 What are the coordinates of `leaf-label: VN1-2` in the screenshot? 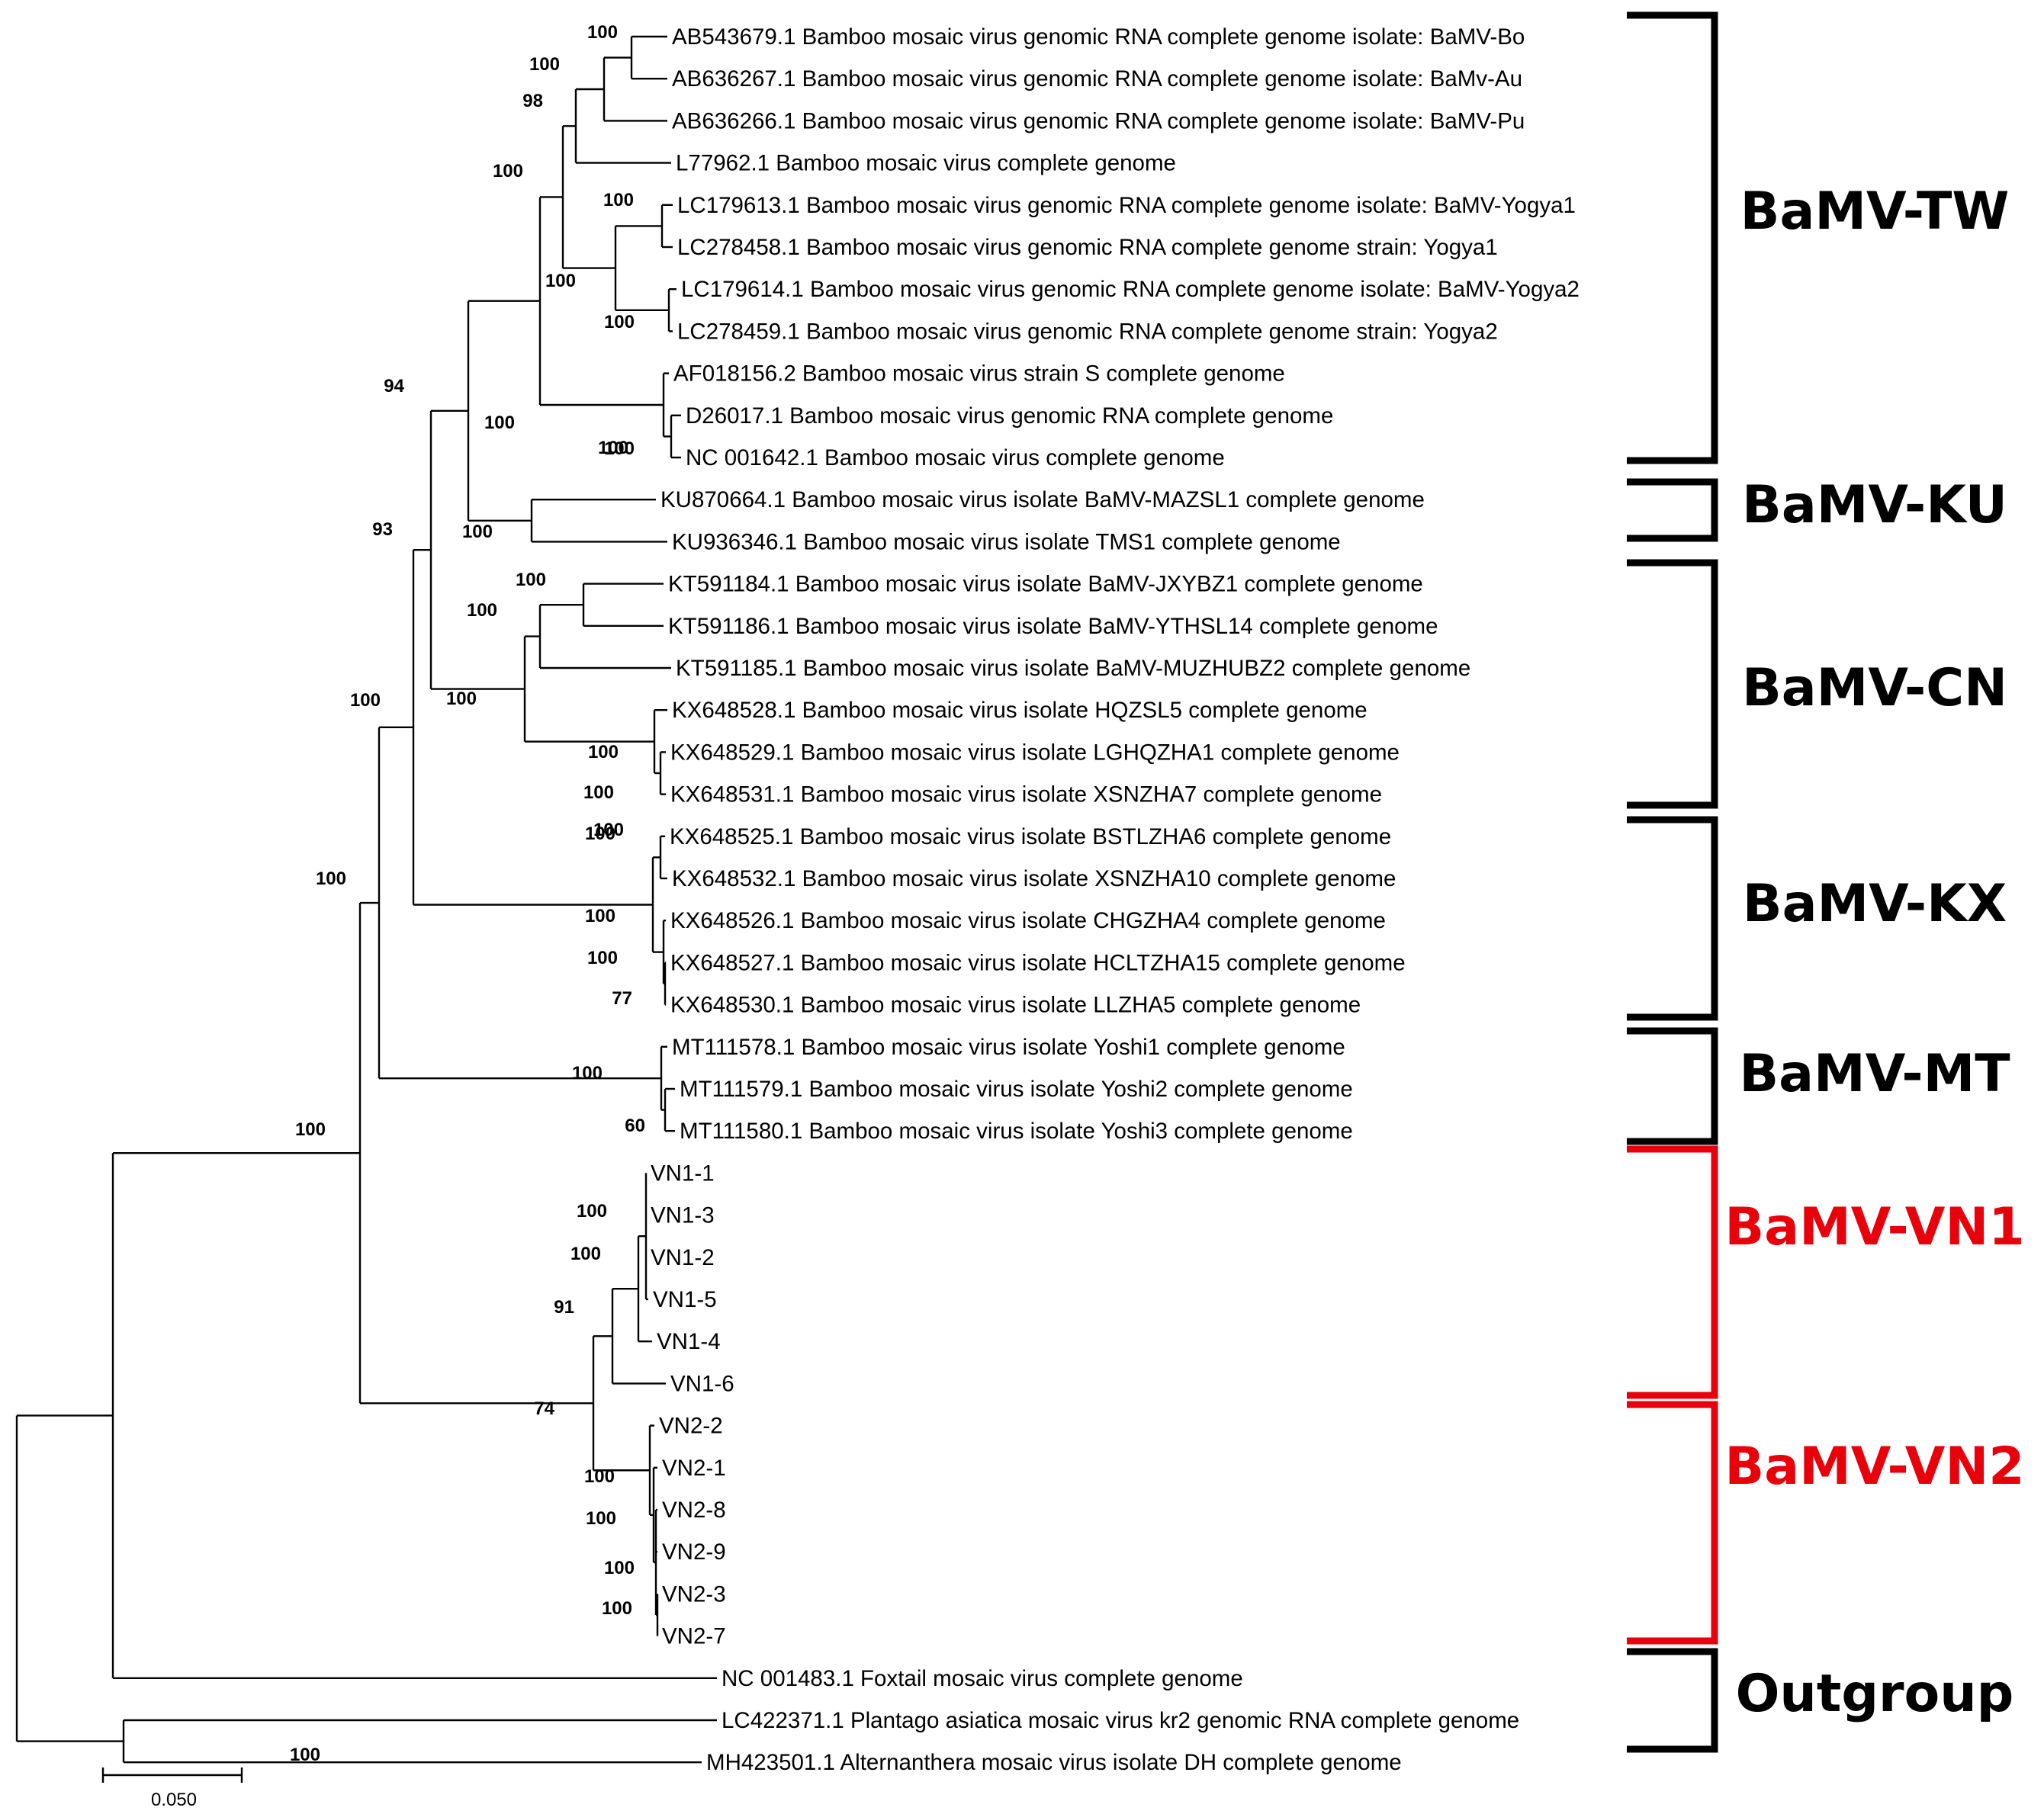 It's located at (683, 1257).